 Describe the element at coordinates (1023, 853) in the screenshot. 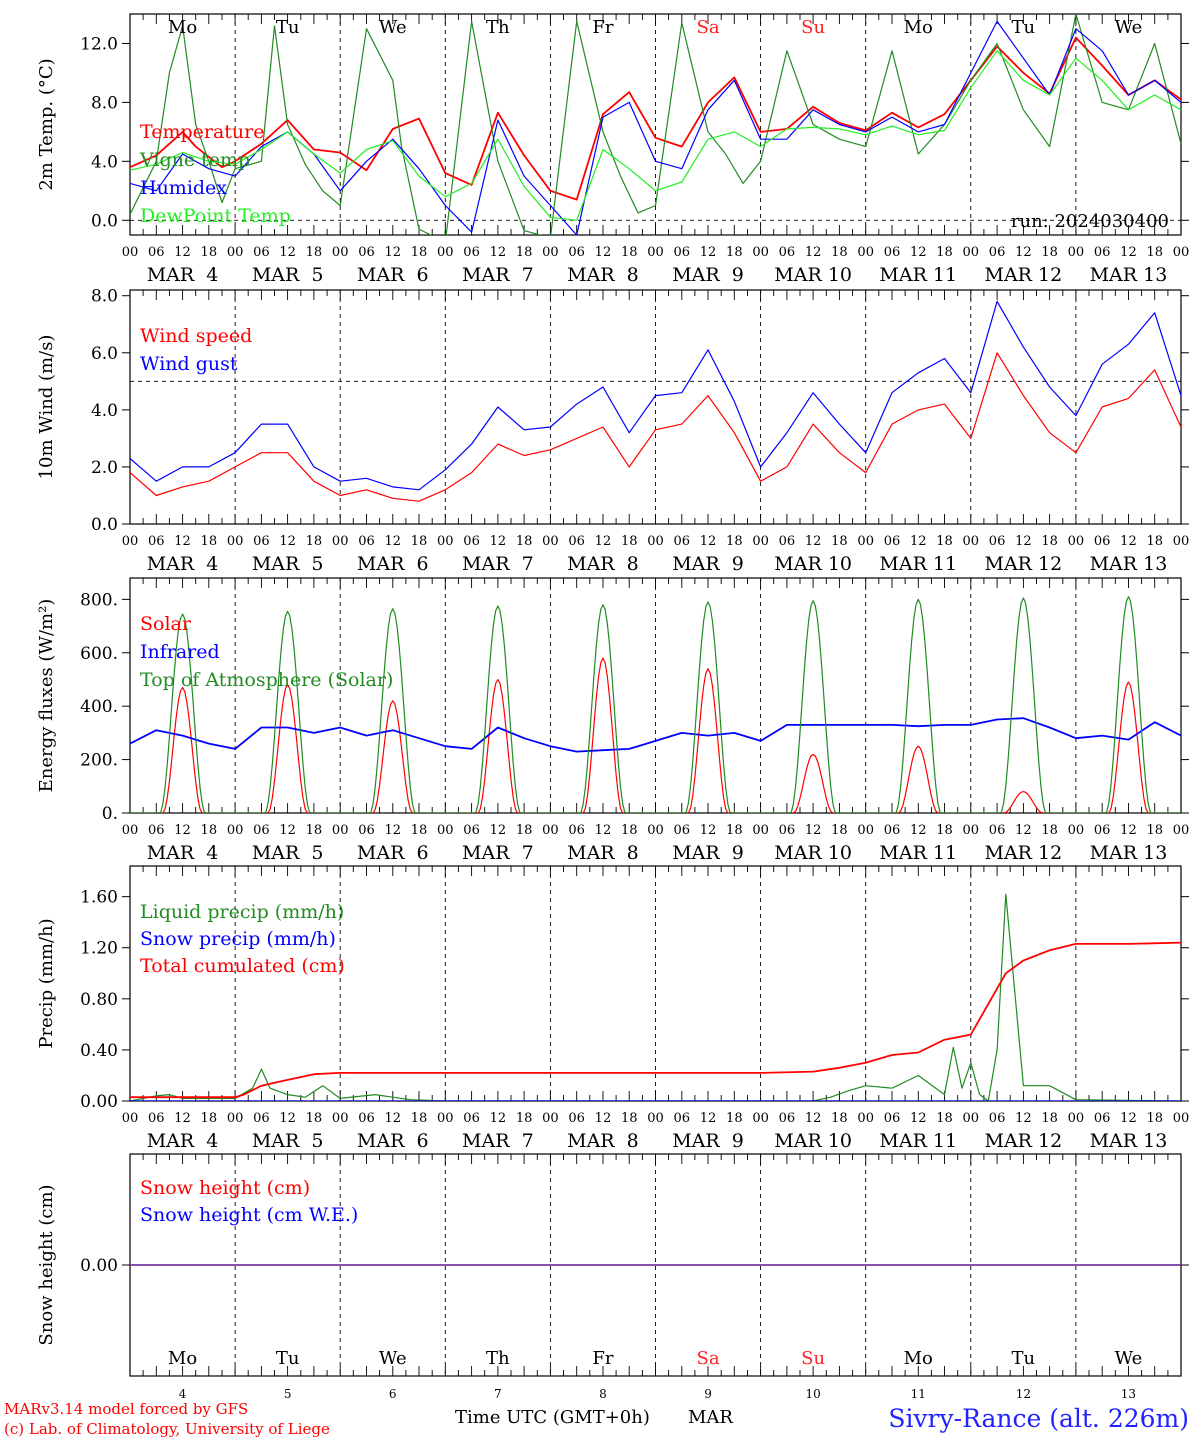

I see `date-label: MAR 12` at that location.